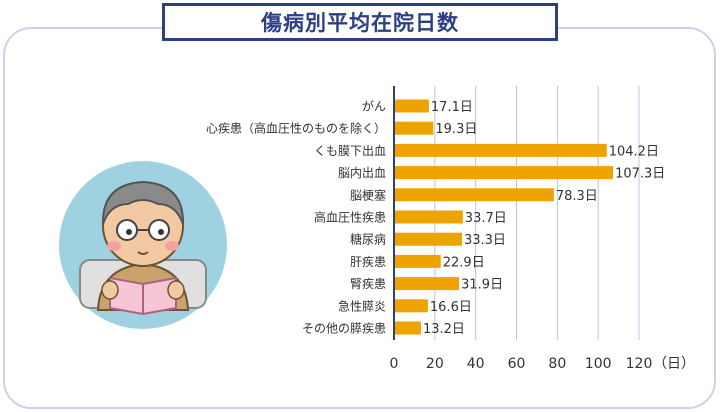 Image resolution: width=720 pixels, height=412 pixels. What do you see at coordinates (639, 364) in the screenshot?
I see `x-tick-label-120: 120` at bounding box center [639, 364].